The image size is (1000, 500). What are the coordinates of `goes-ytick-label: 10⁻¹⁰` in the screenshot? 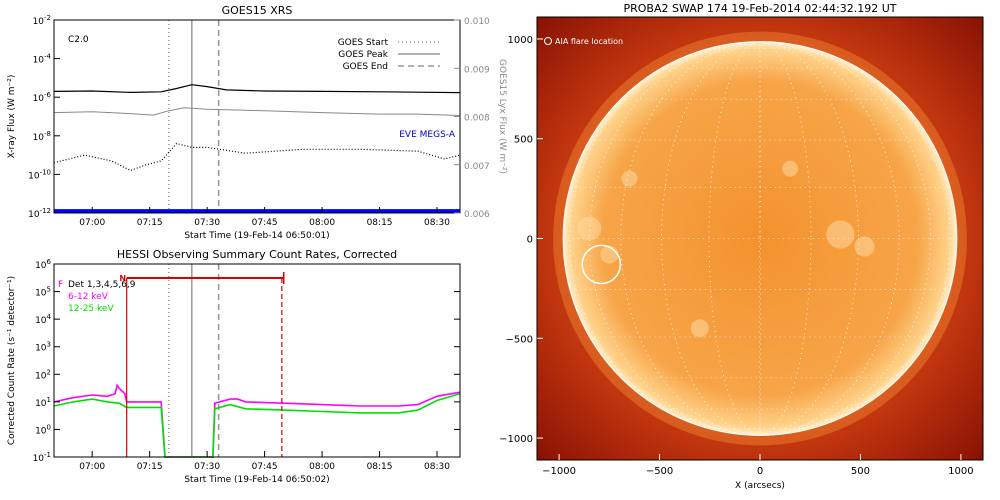 It's located at (39, 174).